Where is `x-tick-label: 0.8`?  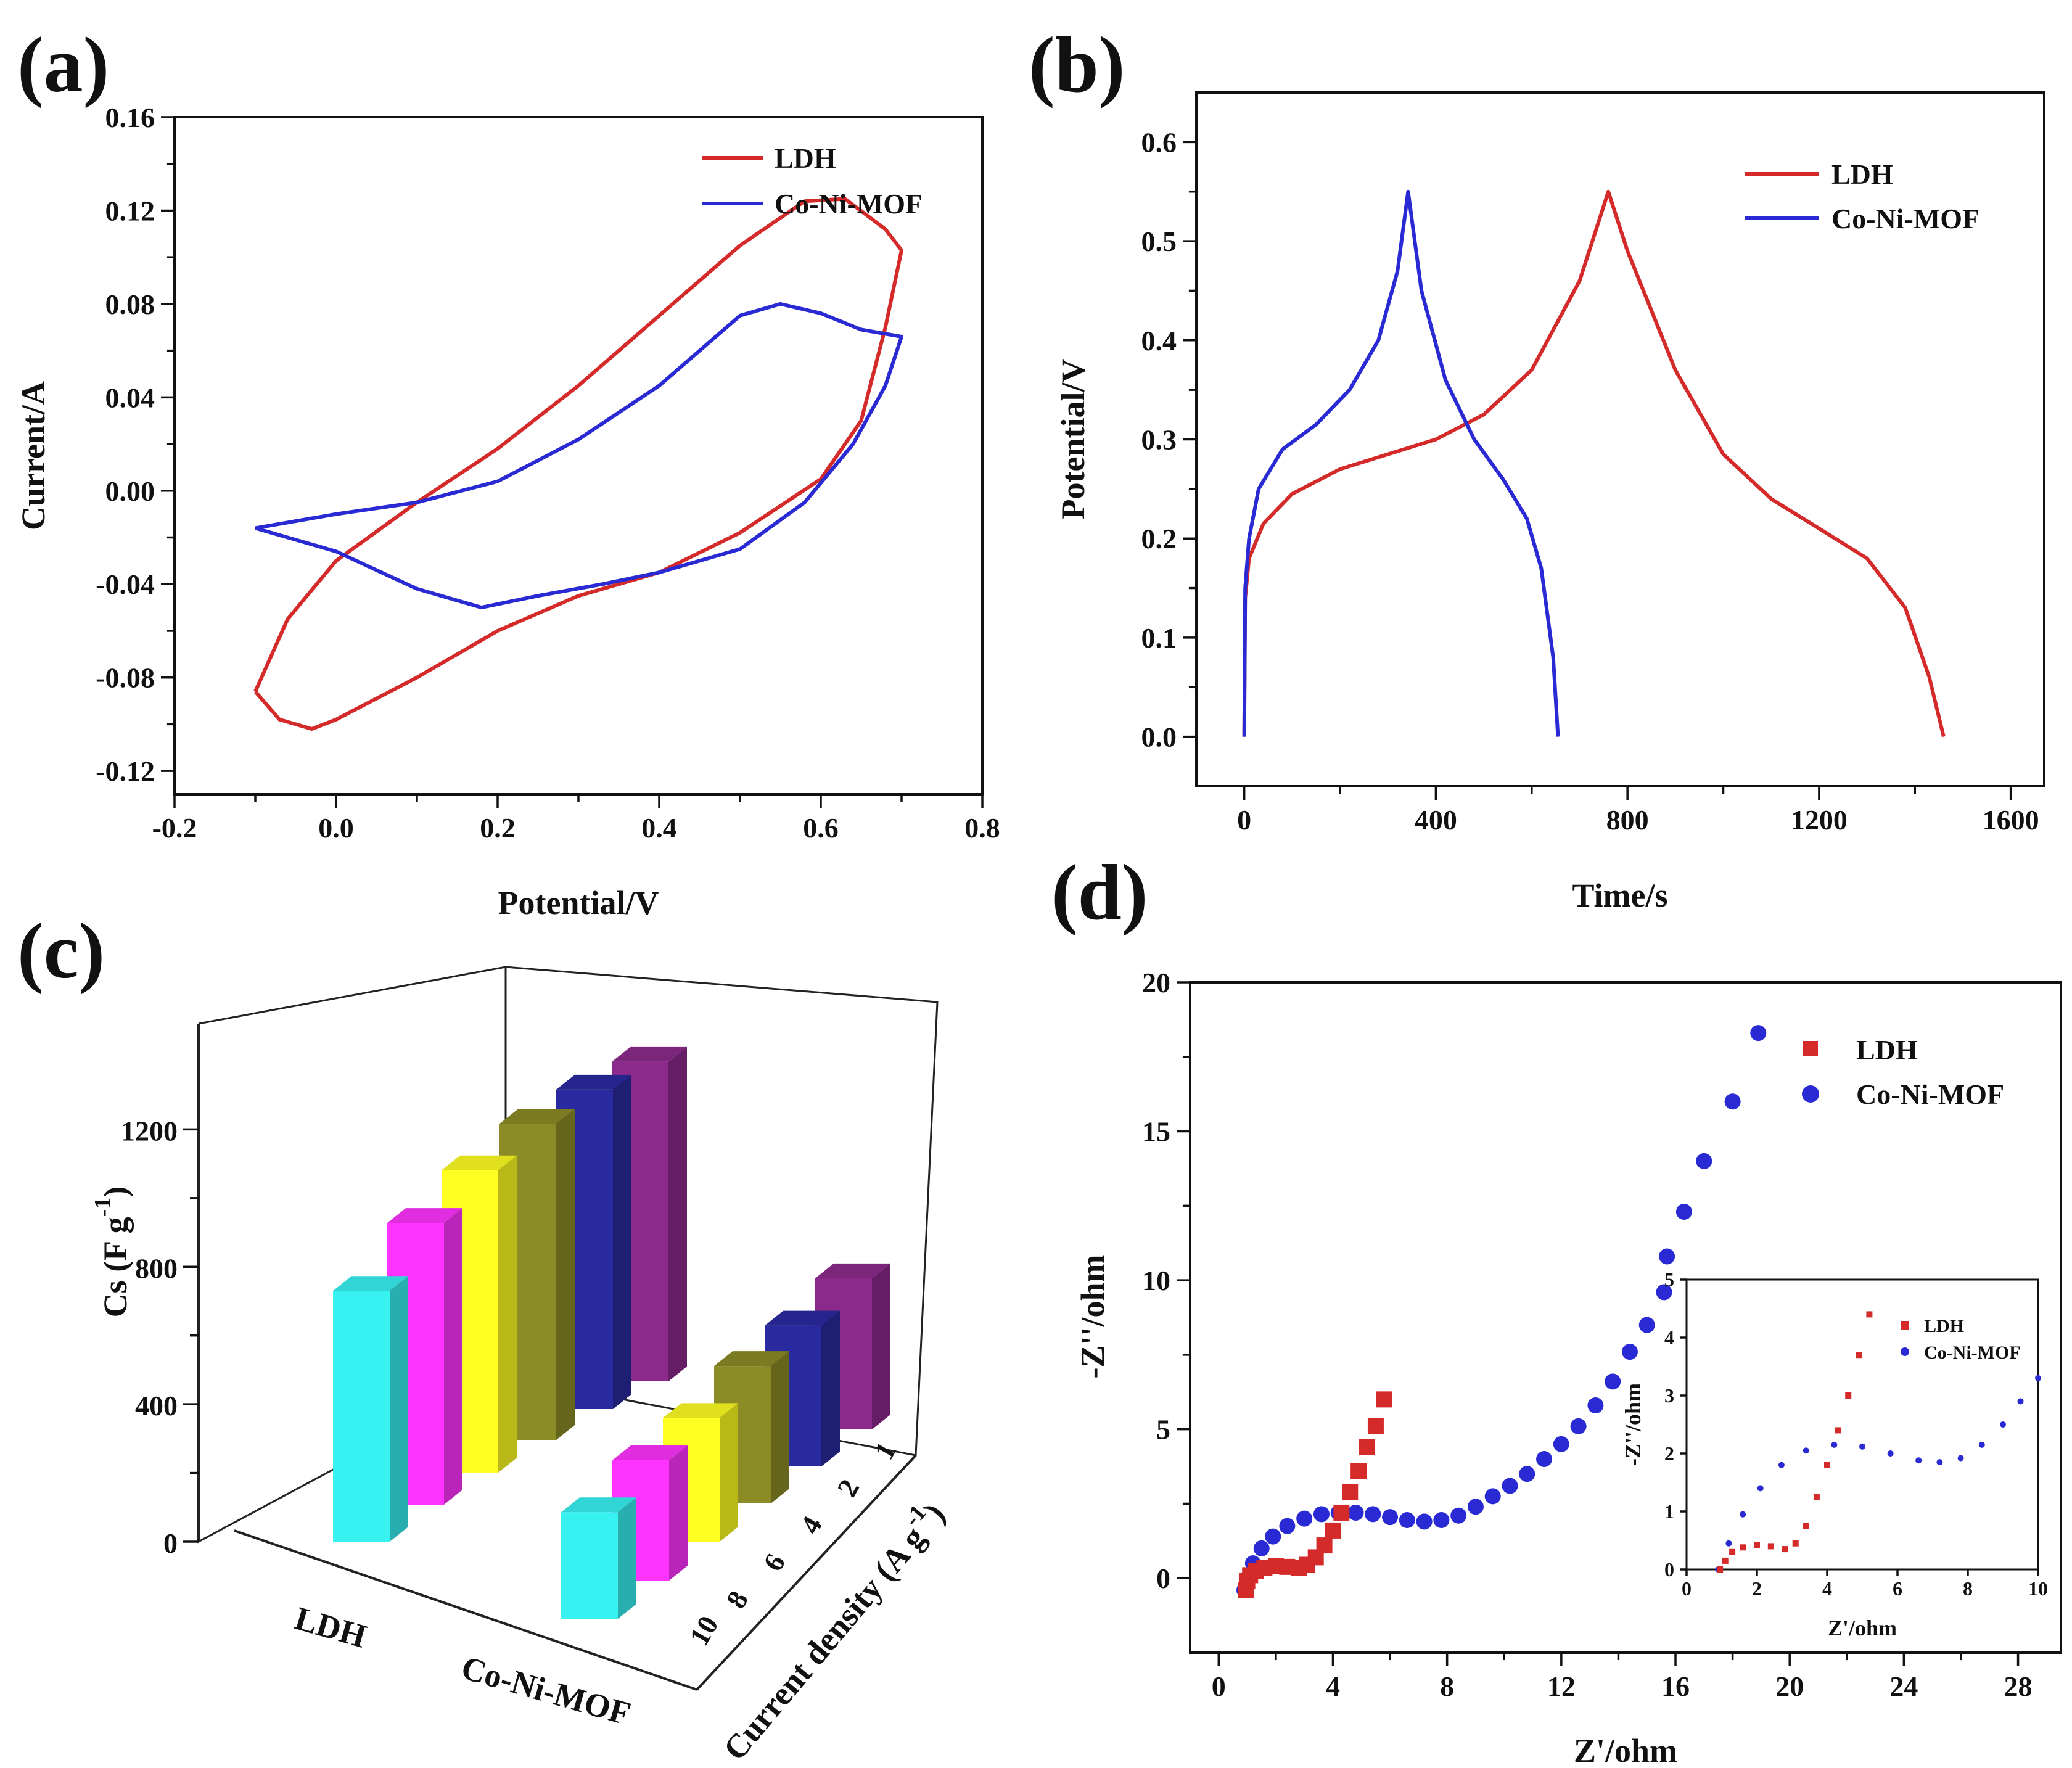
x-tick-label: 0.8 is located at coordinates (982, 828).